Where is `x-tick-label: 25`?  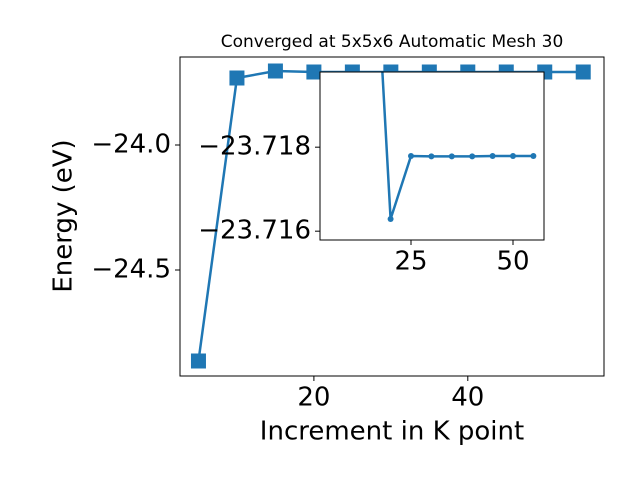 x-tick-label: 25 is located at coordinates (410, 262).